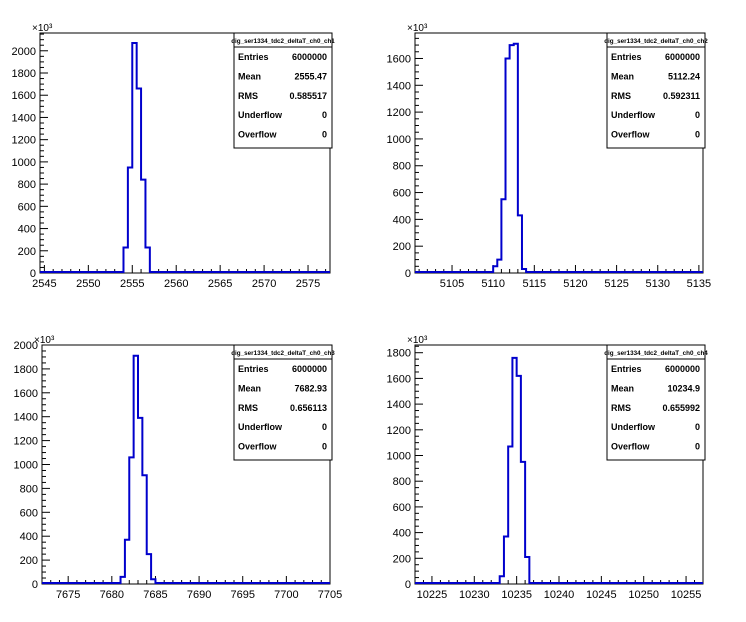 The image size is (746, 622). I want to click on stats-value: 5112.24, so click(684, 76).